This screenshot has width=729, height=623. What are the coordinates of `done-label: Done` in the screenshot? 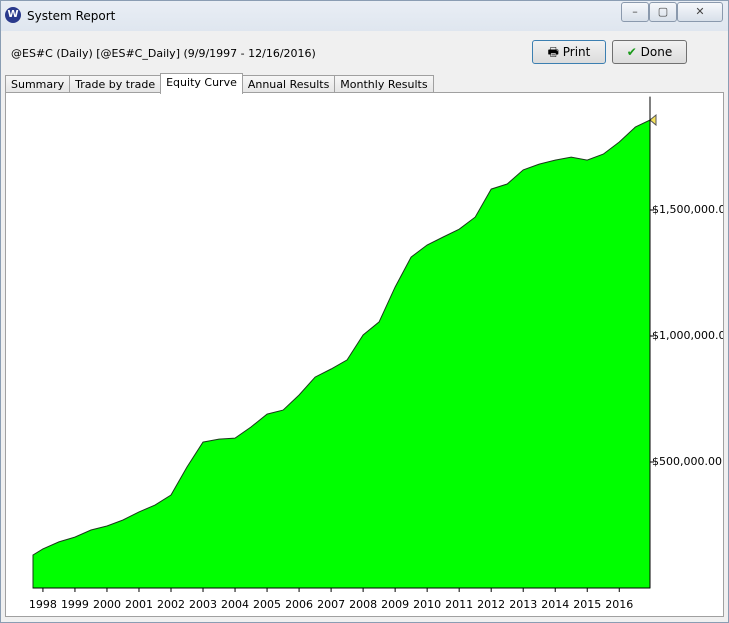 It's located at (656, 52).